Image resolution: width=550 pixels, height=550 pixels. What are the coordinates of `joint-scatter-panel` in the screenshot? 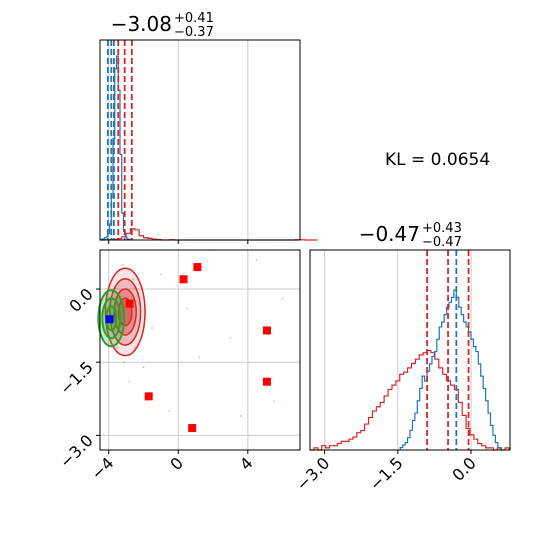 It's located at (198, 351).